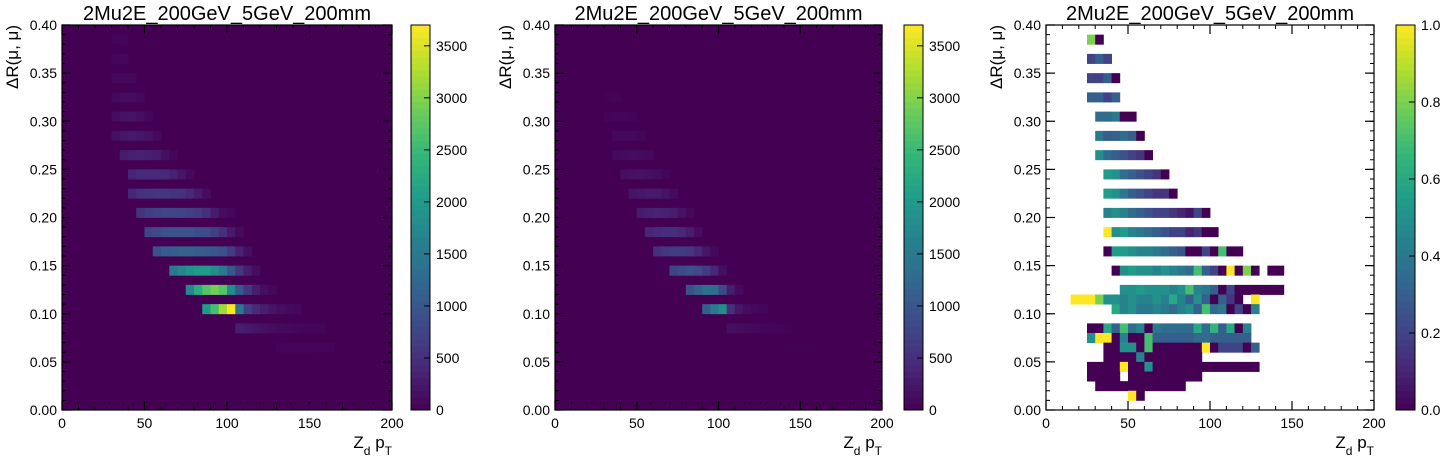 Image resolution: width=1442 pixels, height=458 pixels. I want to click on x-tick-label: 200, so click(392, 423).